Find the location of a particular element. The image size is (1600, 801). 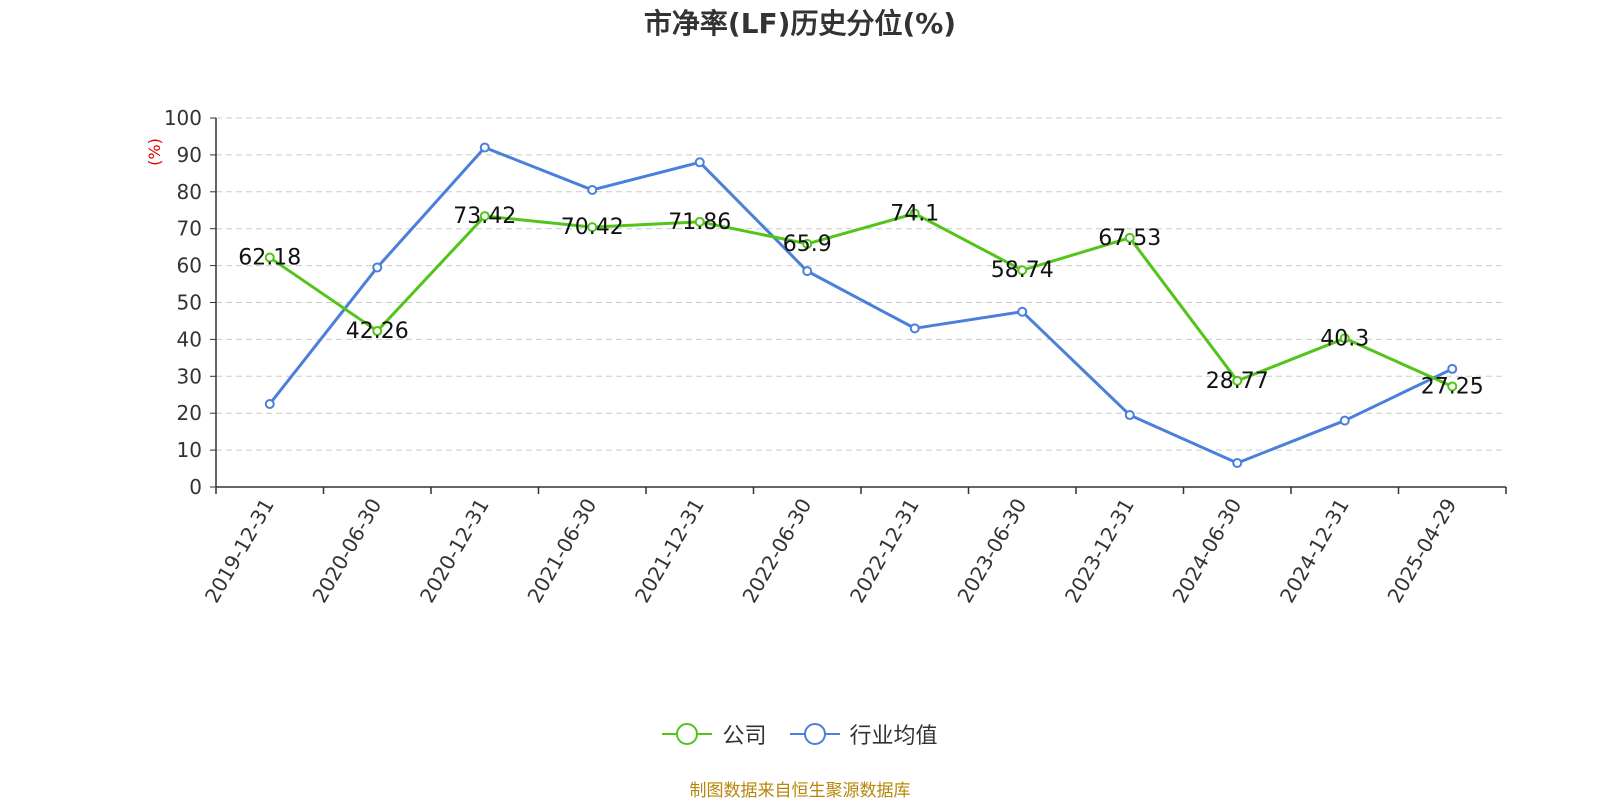

x-tick-label: 2022-06-30 is located at coordinates (776, 550).